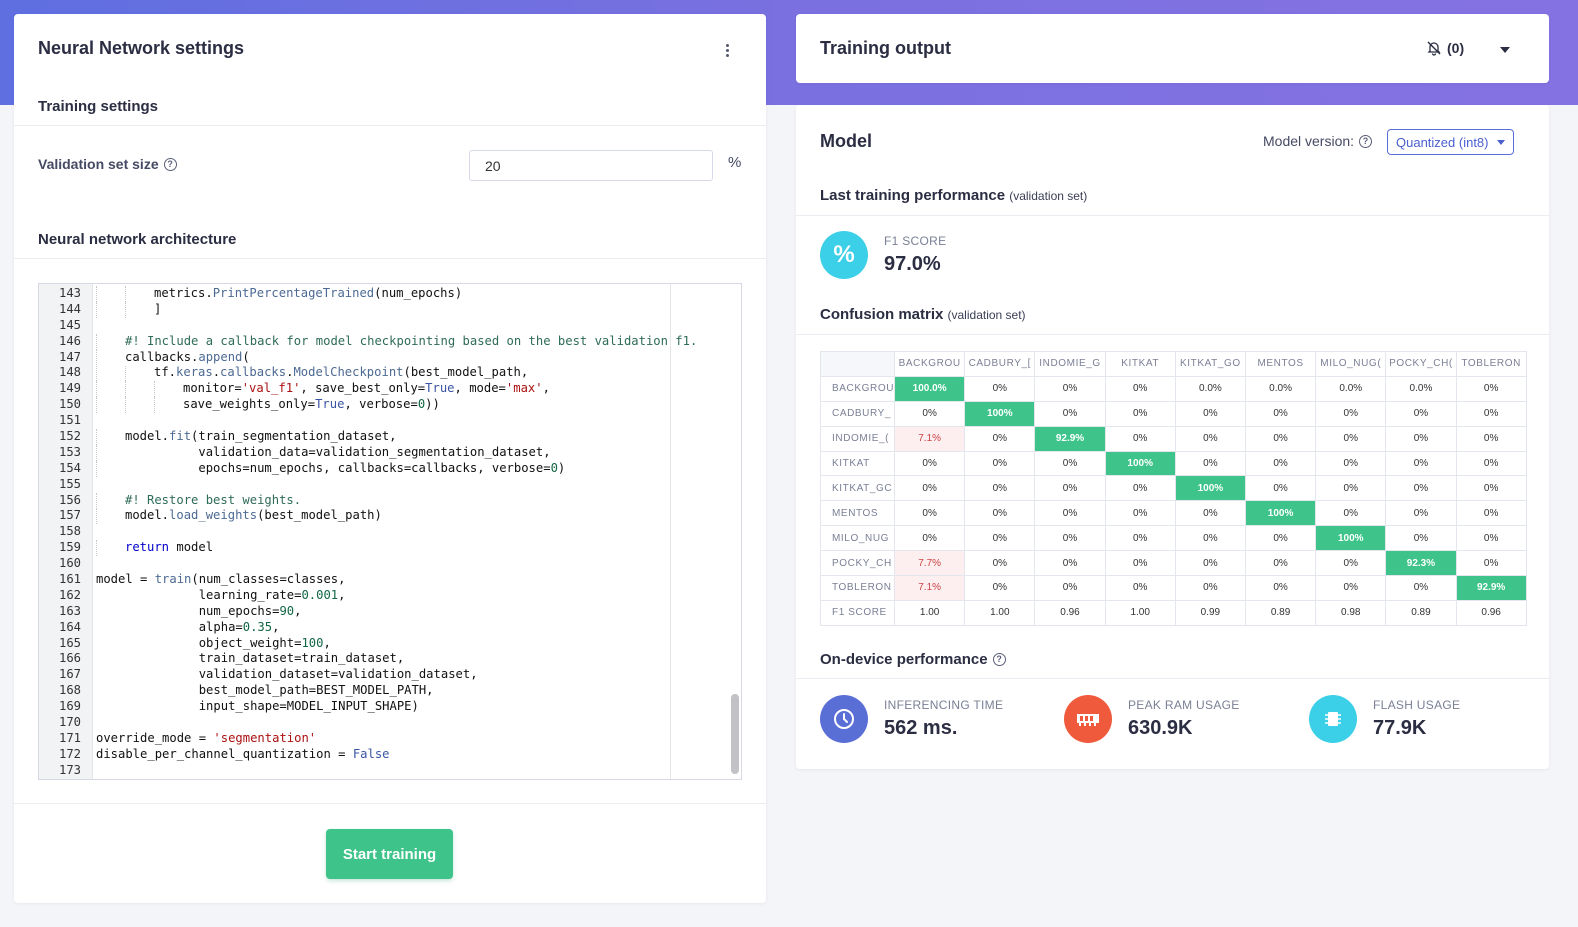 The image size is (1578, 927). I want to click on code-text: return model, so click(169, 547).